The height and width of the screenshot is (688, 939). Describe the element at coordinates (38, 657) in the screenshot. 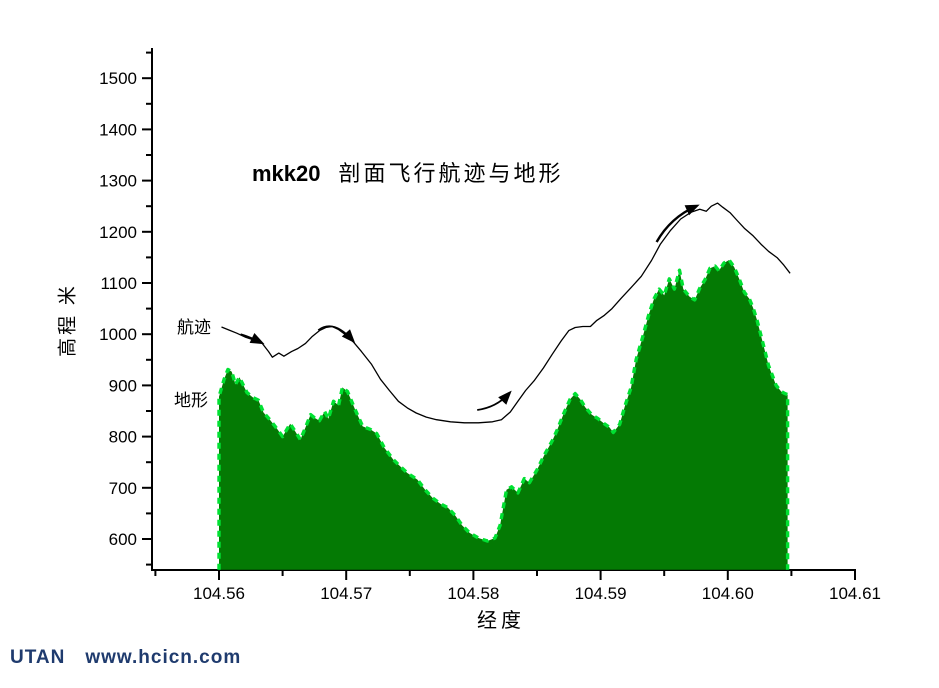

I see `footer-brand: UTAN` at that location.